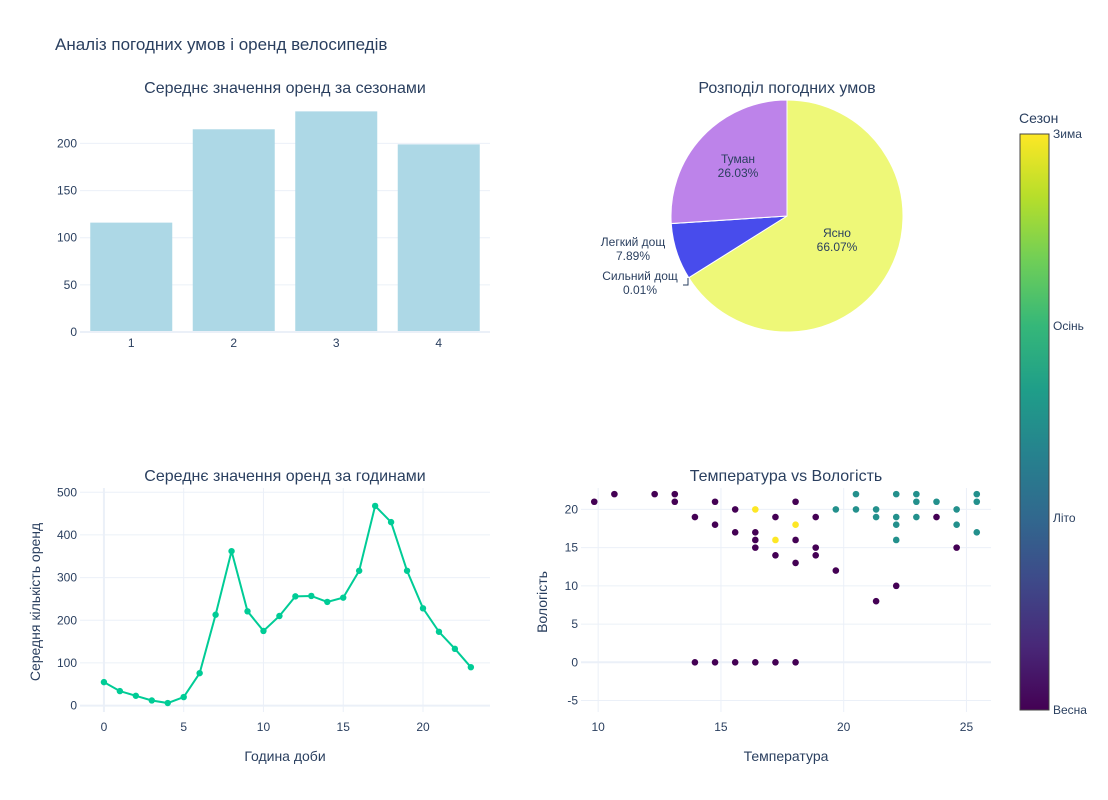  Describe the element at coordinates (221, 44) in the screenshot. I see `dashboard-title: Аналіз погодних умов і оренд велосипедів` at that location.